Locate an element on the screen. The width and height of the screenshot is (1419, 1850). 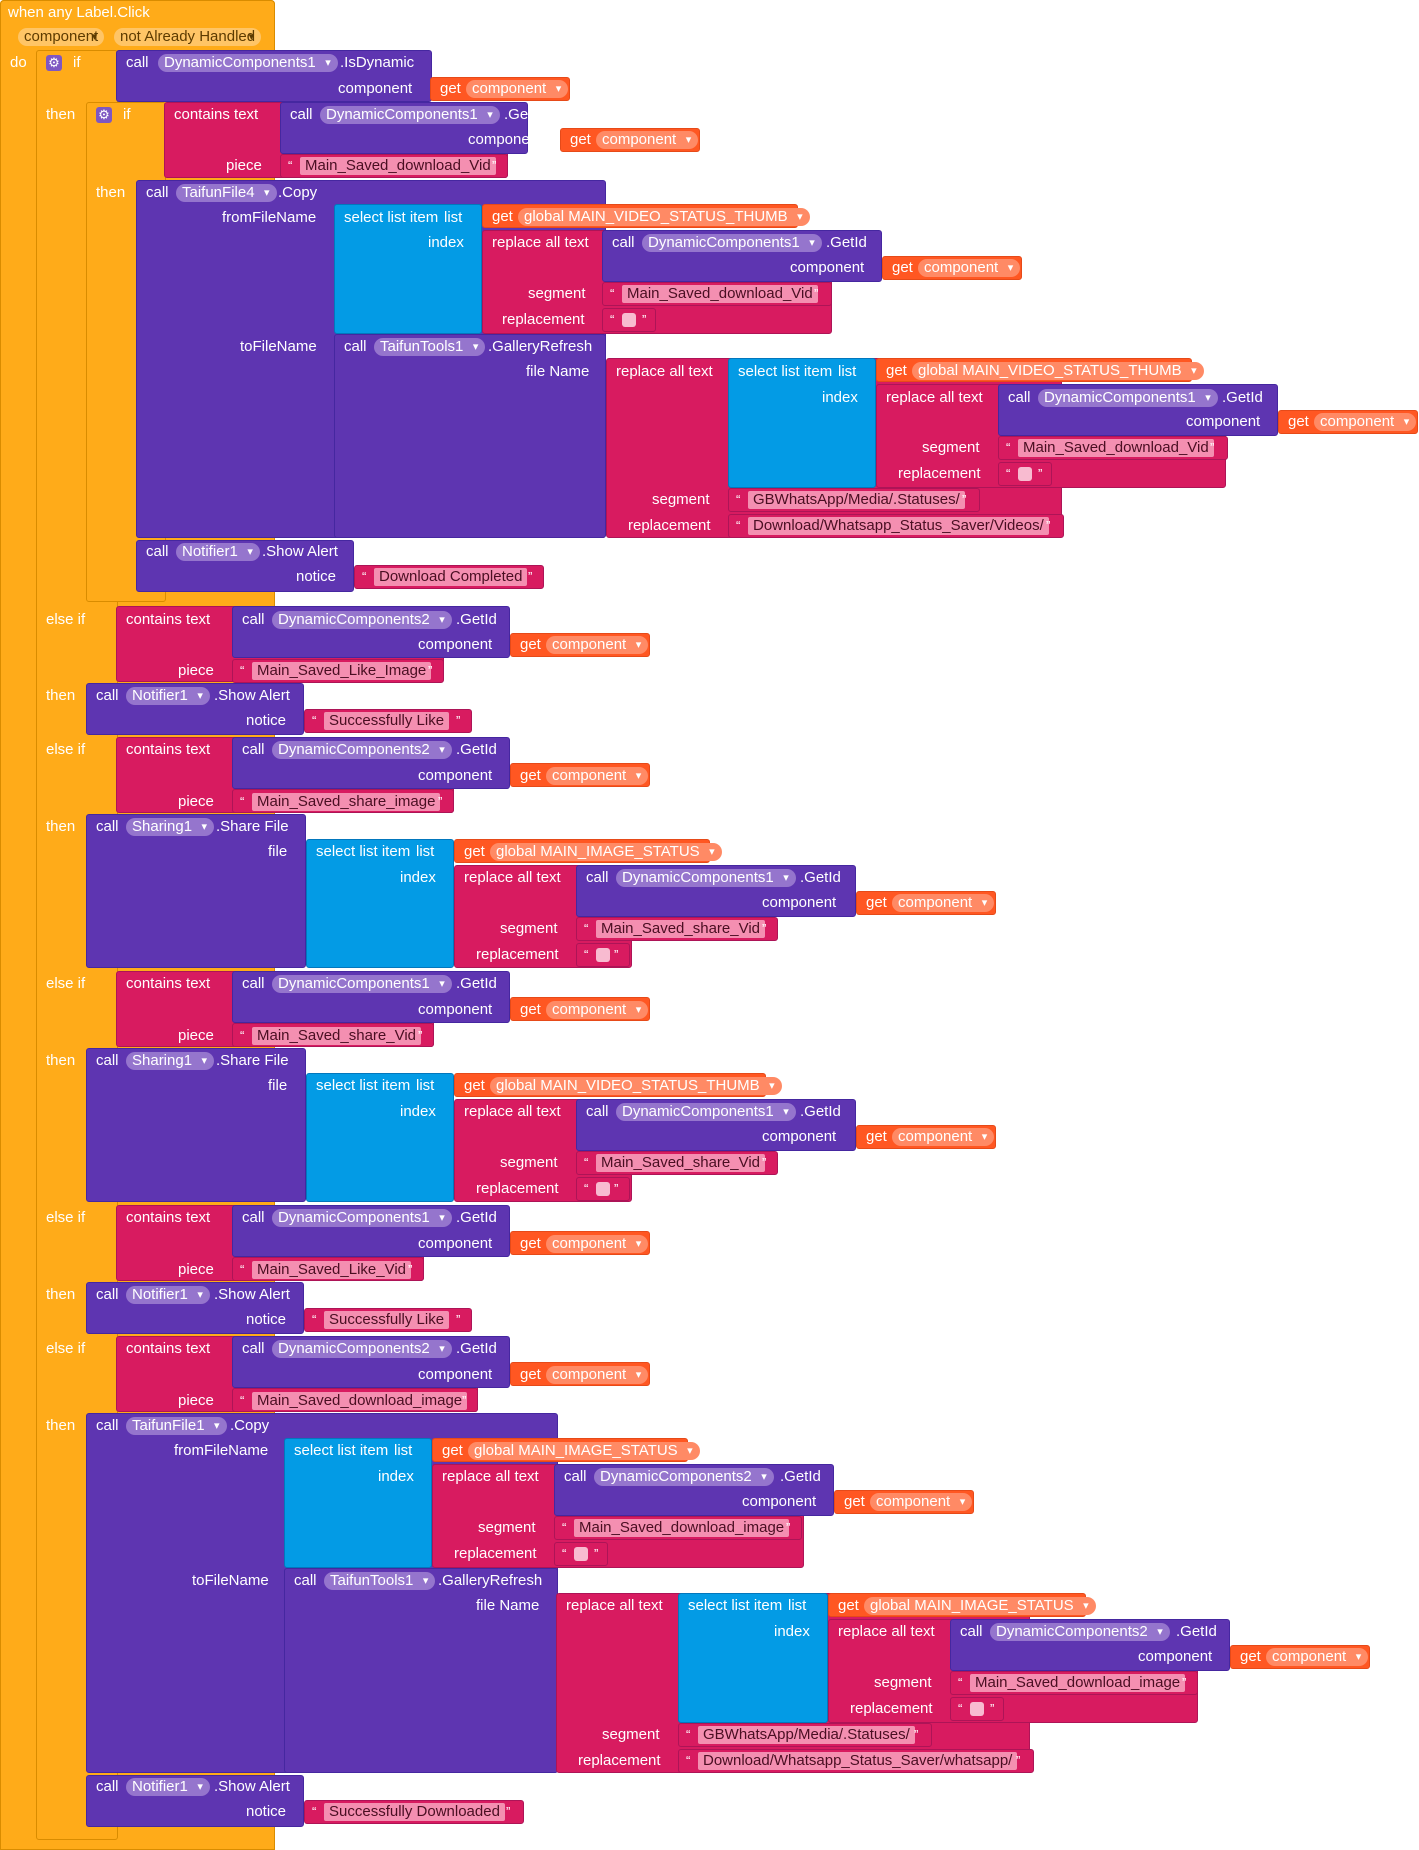
string-value: Download/Whatsapp_Status_Saver/whatsapp/ is located at coordinates (858, 1761).